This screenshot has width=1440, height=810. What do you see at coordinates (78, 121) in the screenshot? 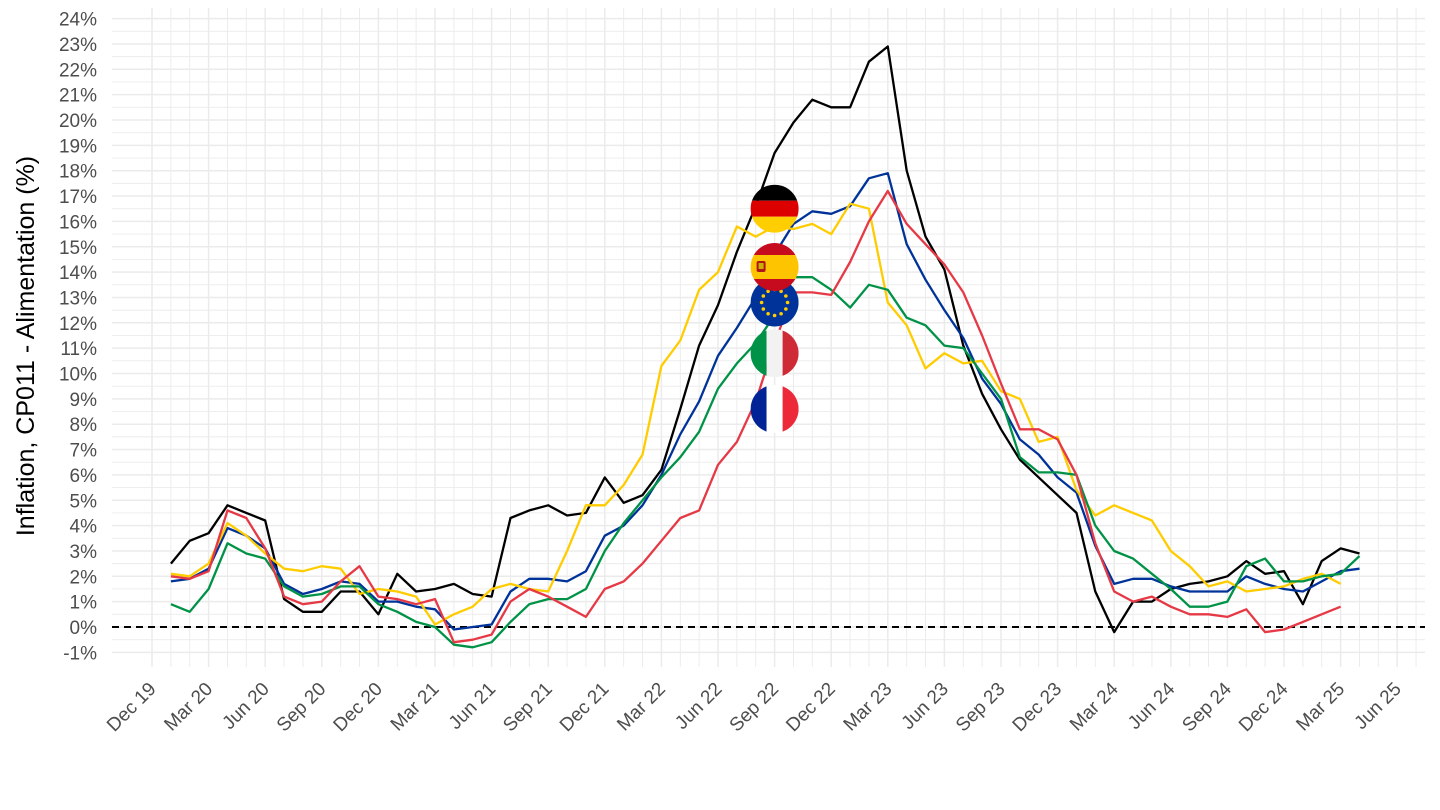
I see `y-tick-label: 20%` at bounding box center [78, 121].